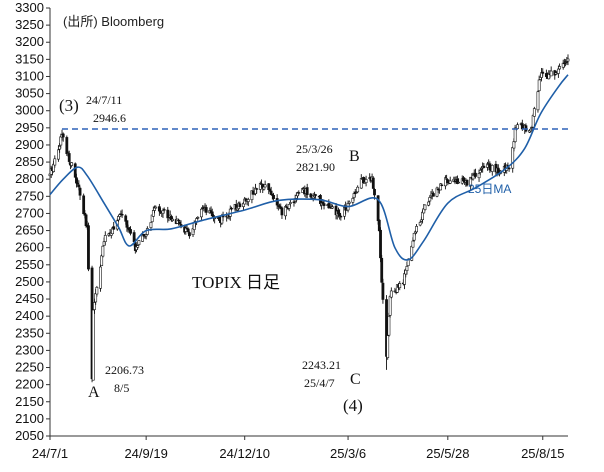 This screenshot has height=472, width=604. I want to click on label-b: B, so click(354, 156).